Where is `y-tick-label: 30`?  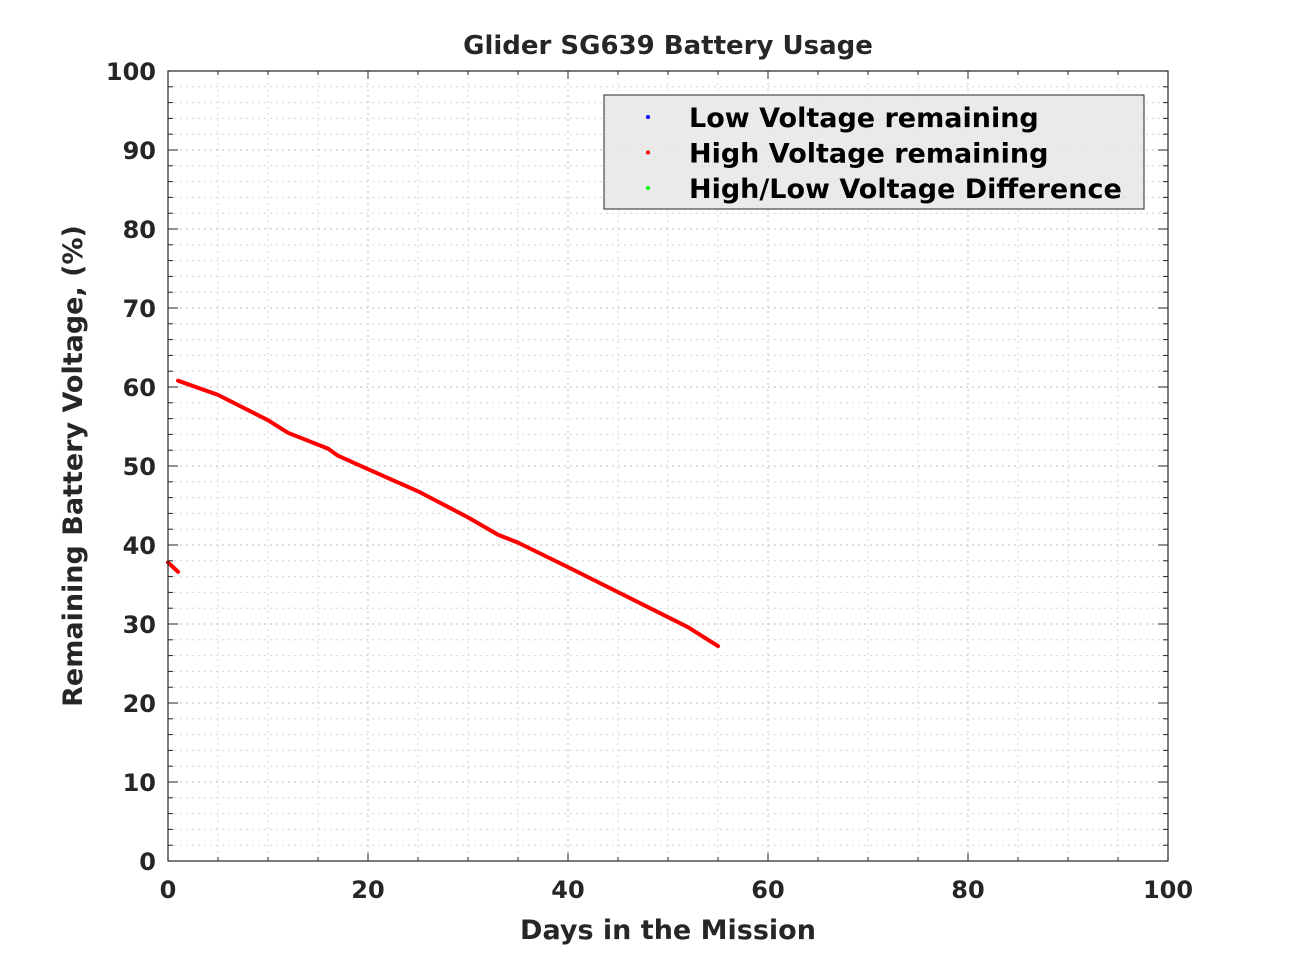 y-tick-label: 30 is located at coordinates (139, 625).